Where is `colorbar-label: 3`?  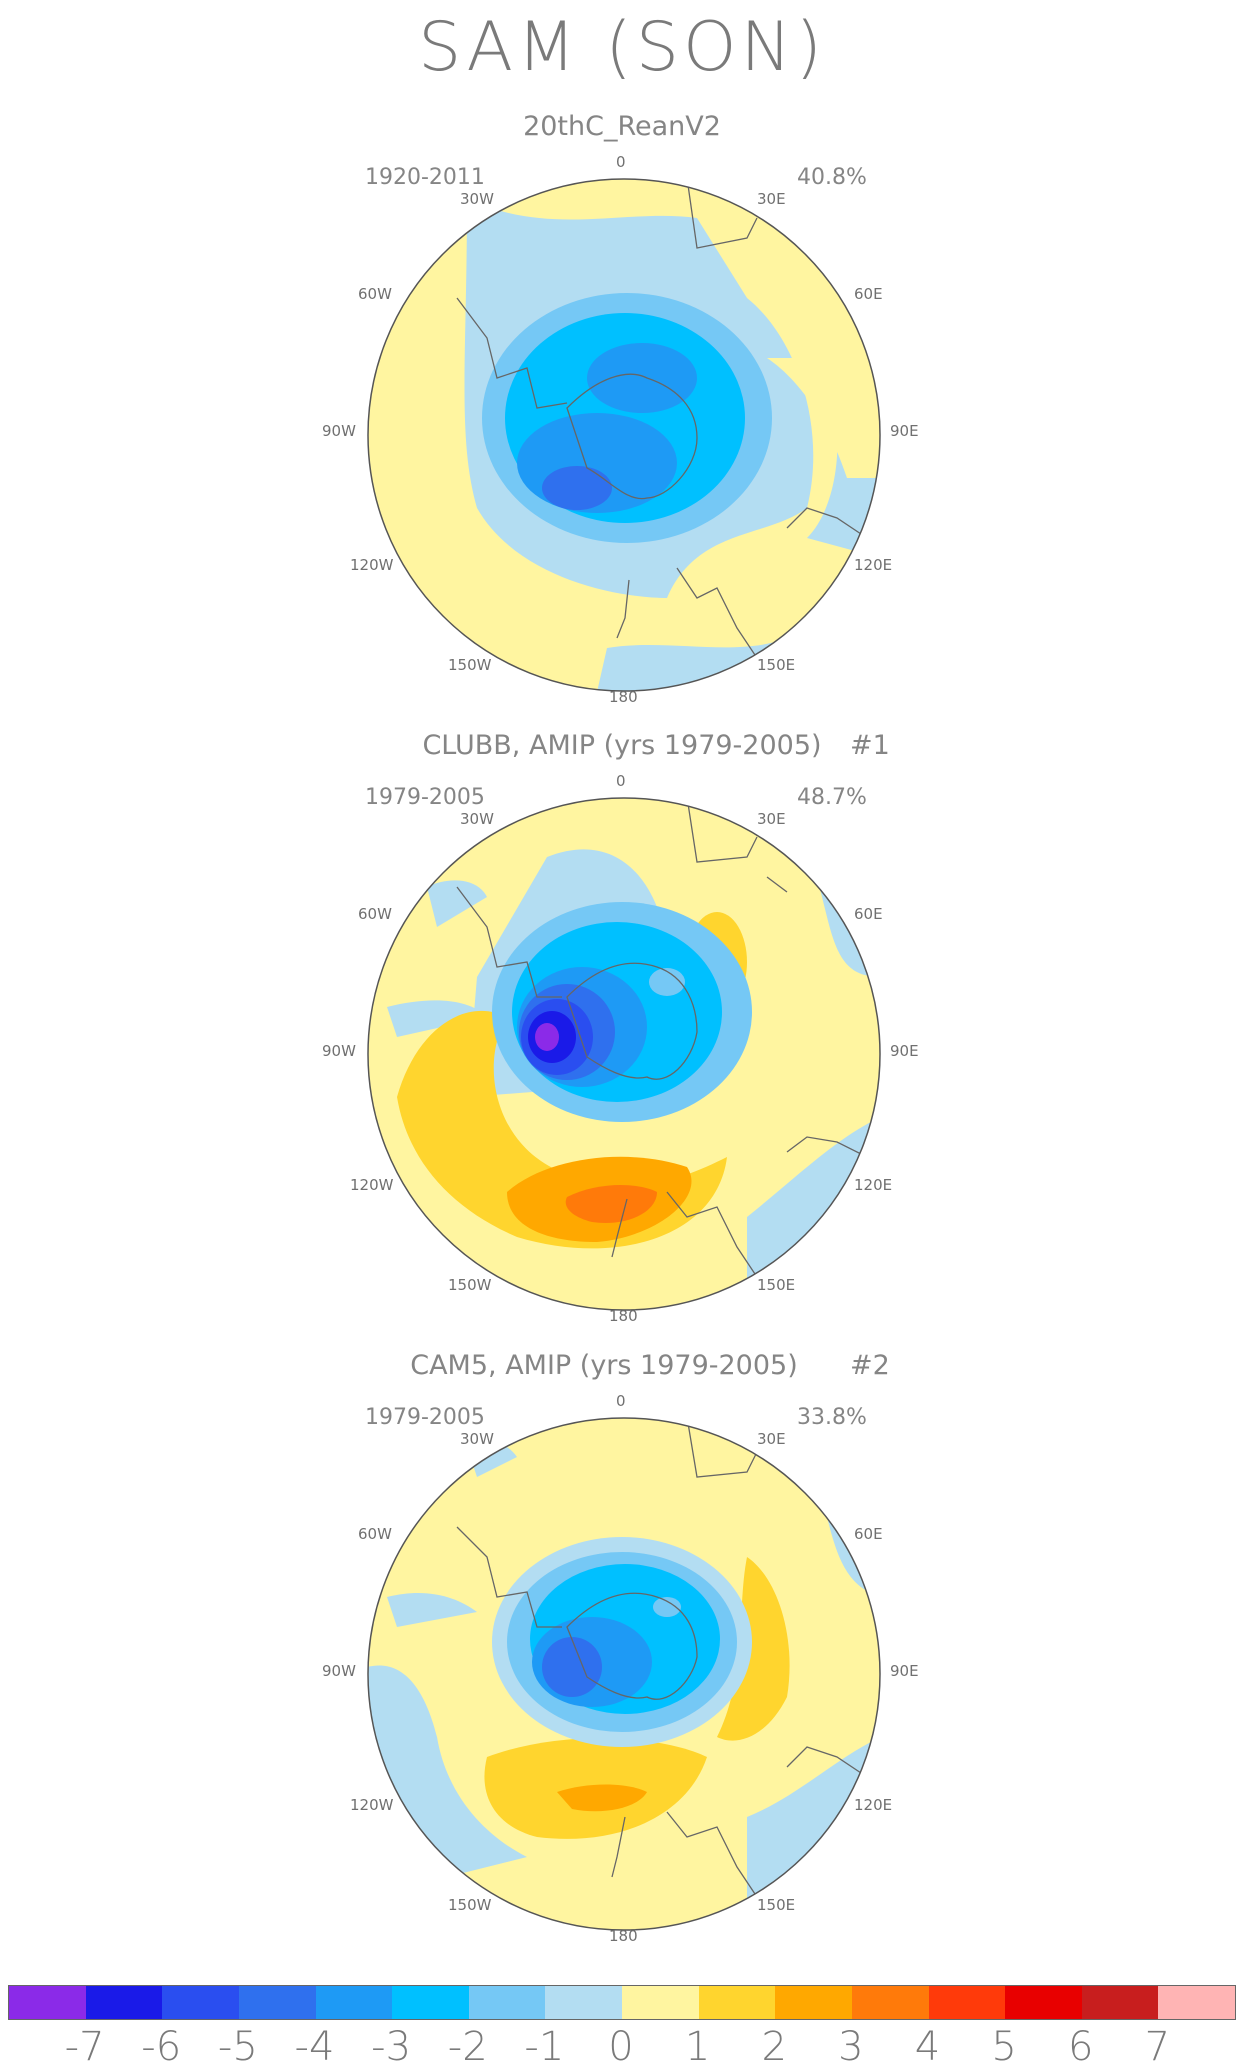 colorbar-label: 3 is located at coordinates (851, 2047).